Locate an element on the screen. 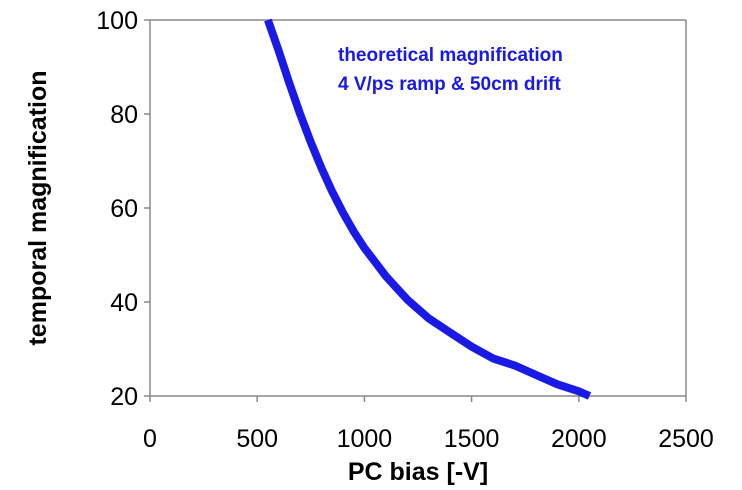 This screenshot has height=490, width=742. x-tick-label: 1500 is located at coordinates (472, 439).